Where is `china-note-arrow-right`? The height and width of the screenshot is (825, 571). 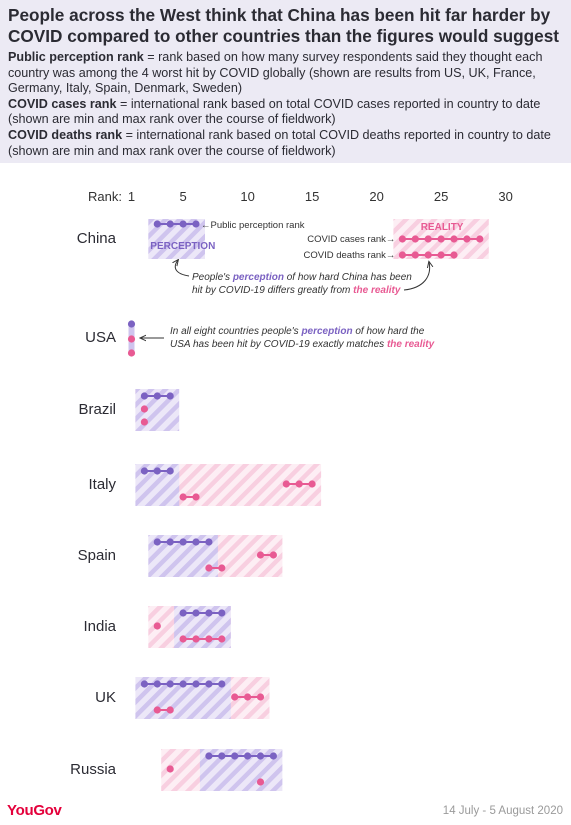
china-note-arrow-right is located at coordinates (416, 276).